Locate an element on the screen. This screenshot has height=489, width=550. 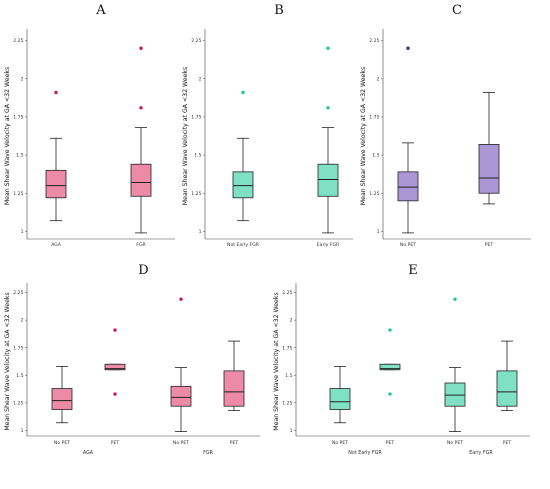
panel-title: B is located at coordinates (279, 10).